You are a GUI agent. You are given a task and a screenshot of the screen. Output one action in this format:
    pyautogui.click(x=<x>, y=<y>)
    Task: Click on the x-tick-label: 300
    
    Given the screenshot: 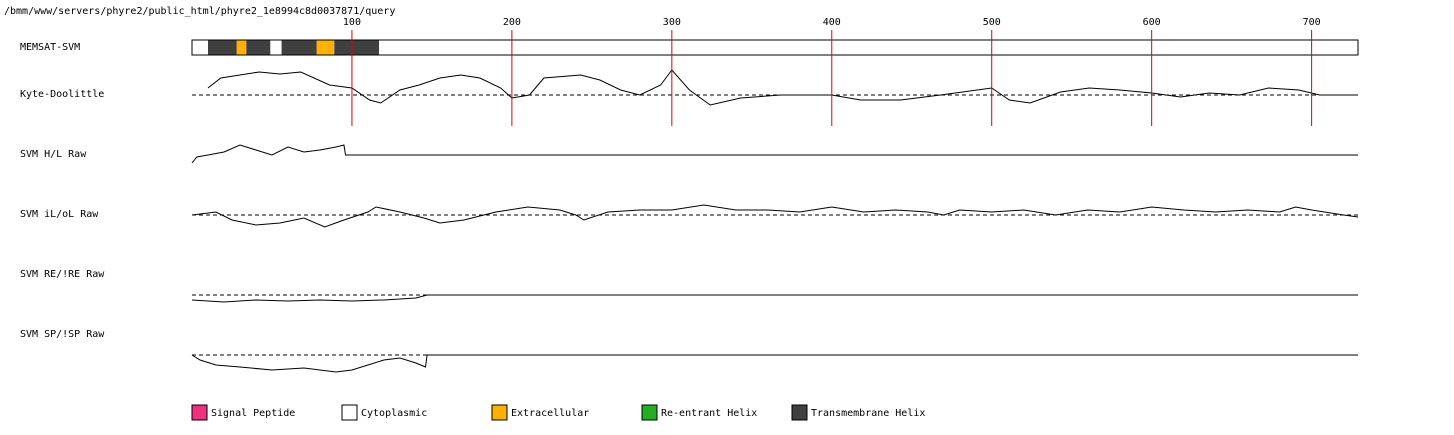 What is the action you would take?
    pyautogui.click(x=672, y=22)
    